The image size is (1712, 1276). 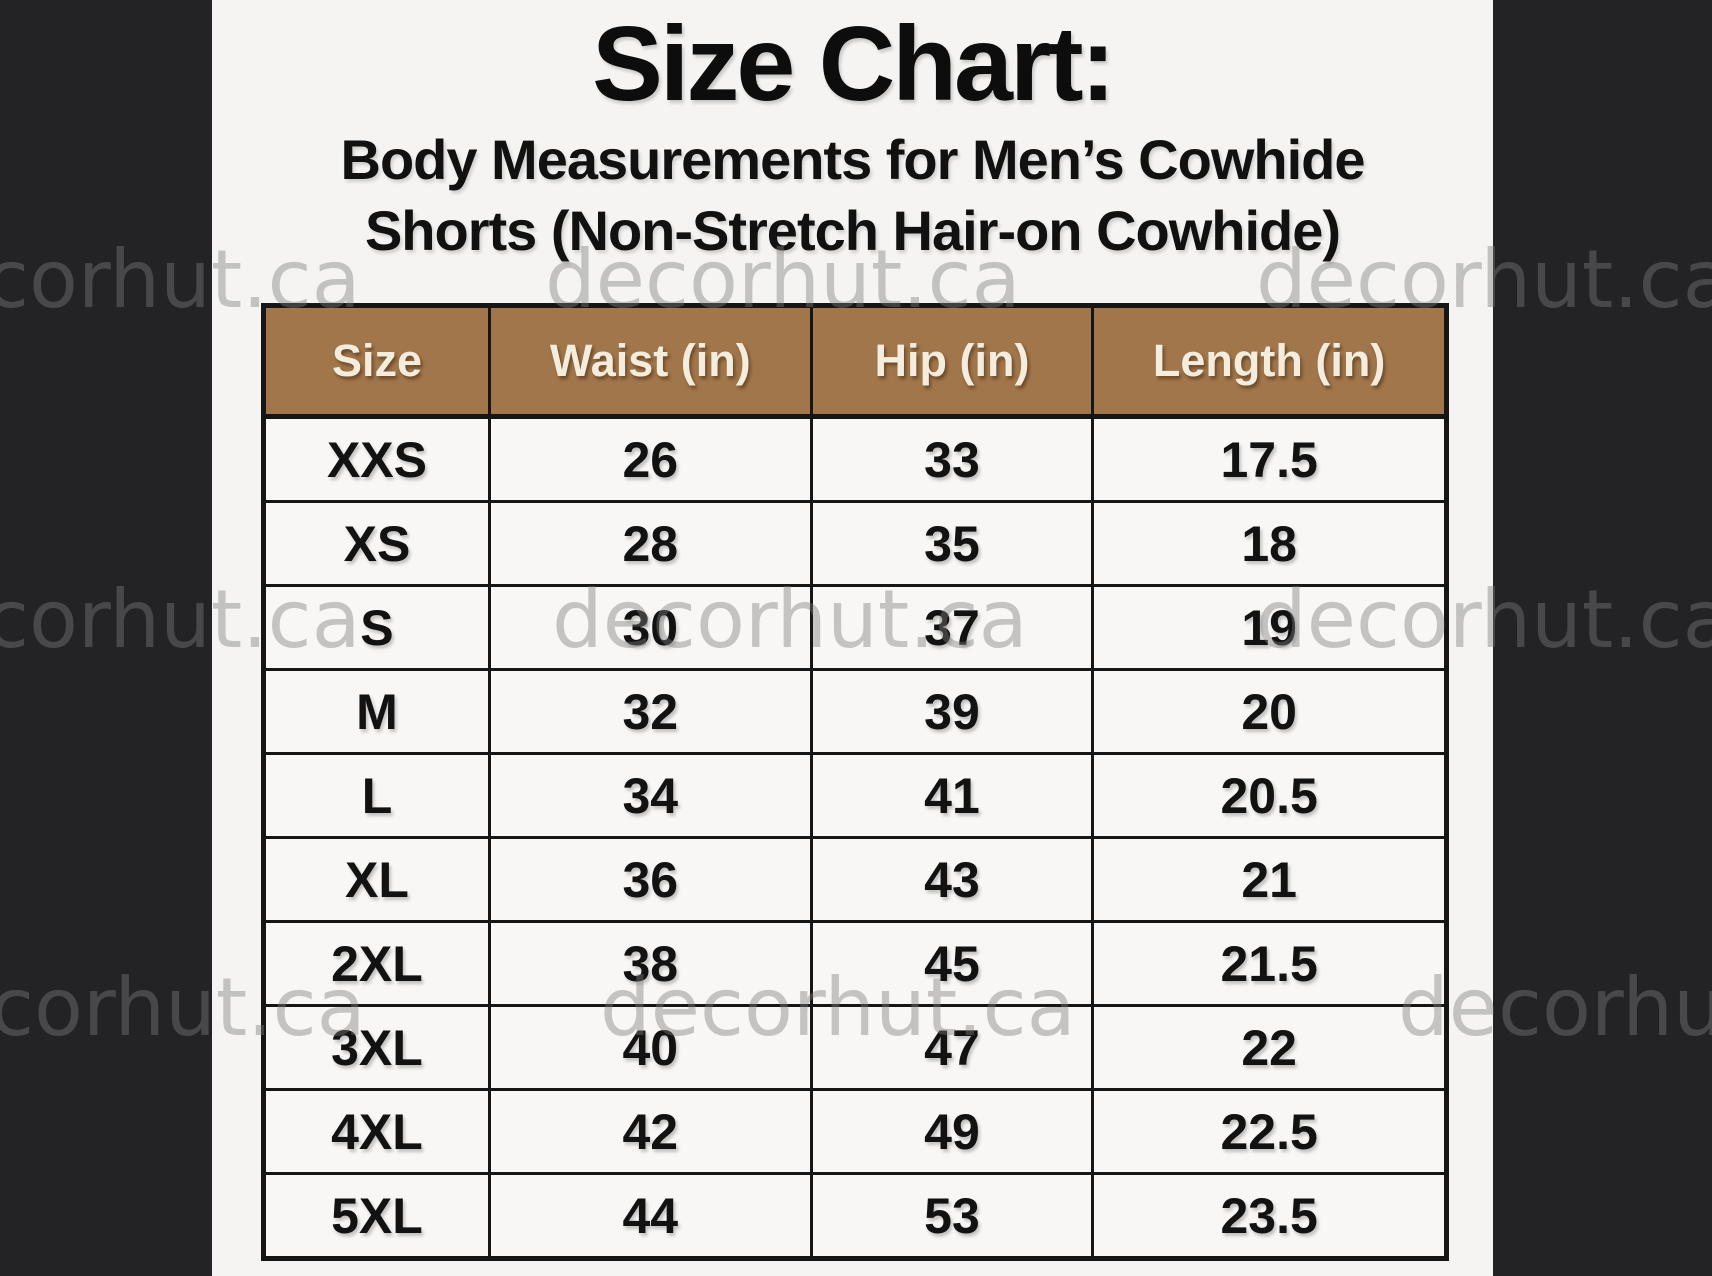 I want to click on table-row: XXS 26 33 17.5, so click(x=855, y=459).